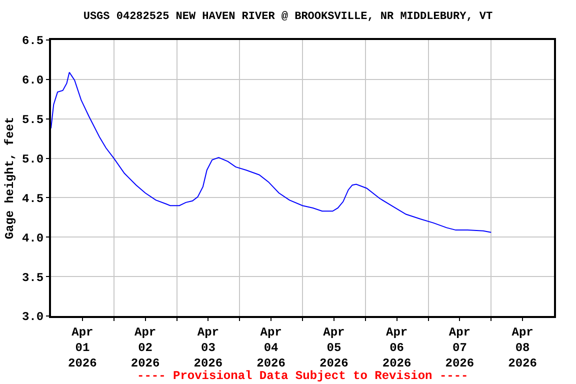 The image size is (576, 384). I want to click on y-tick-label: 5.5, so click(33, 120).